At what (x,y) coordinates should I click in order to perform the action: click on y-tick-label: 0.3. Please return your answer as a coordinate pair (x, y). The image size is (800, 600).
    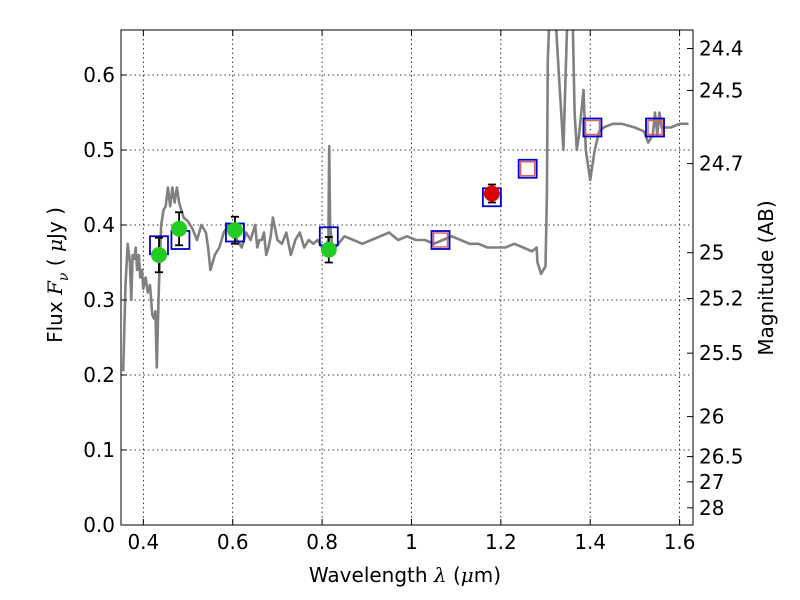
    Looking at the image, I should click on (99, 300).